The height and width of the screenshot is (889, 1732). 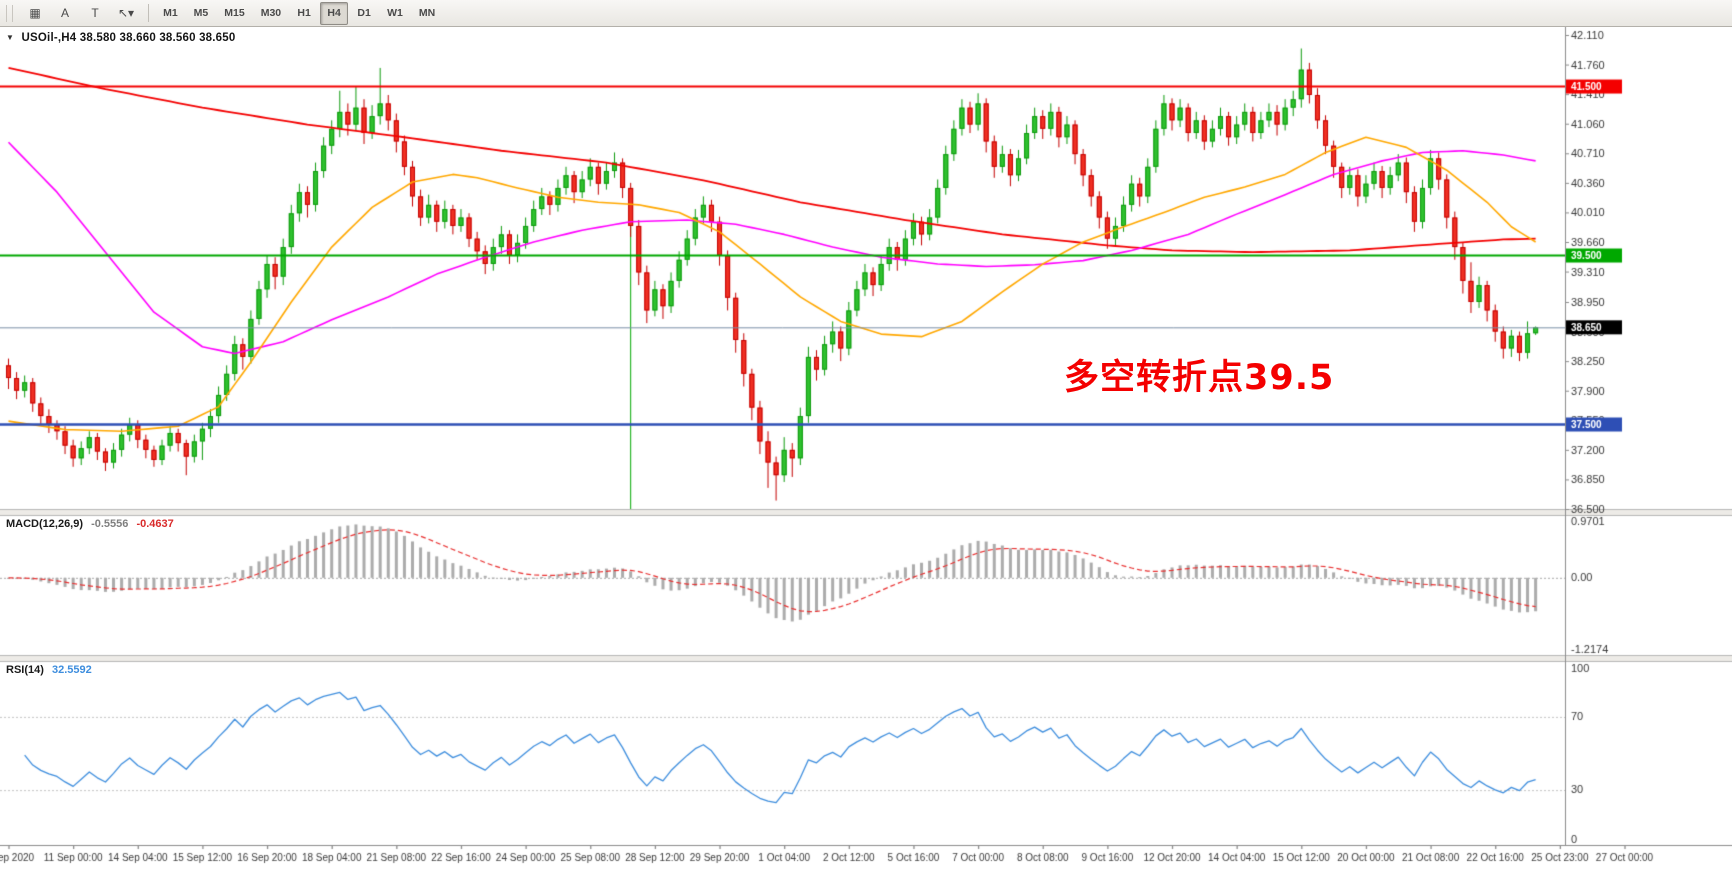 What do you see at coordinates (71, 670) in the screenshot?
I see `rsi-value: 32.5592` at bounding box center [71, 670].